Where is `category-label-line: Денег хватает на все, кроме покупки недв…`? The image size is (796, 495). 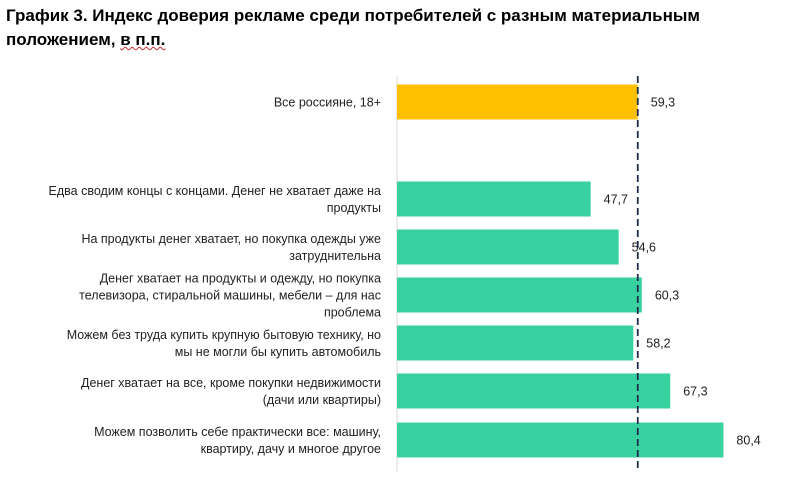
category-label-line: Денег хватает на все, кроме покупки недв… is located at coordinates (231, 383).